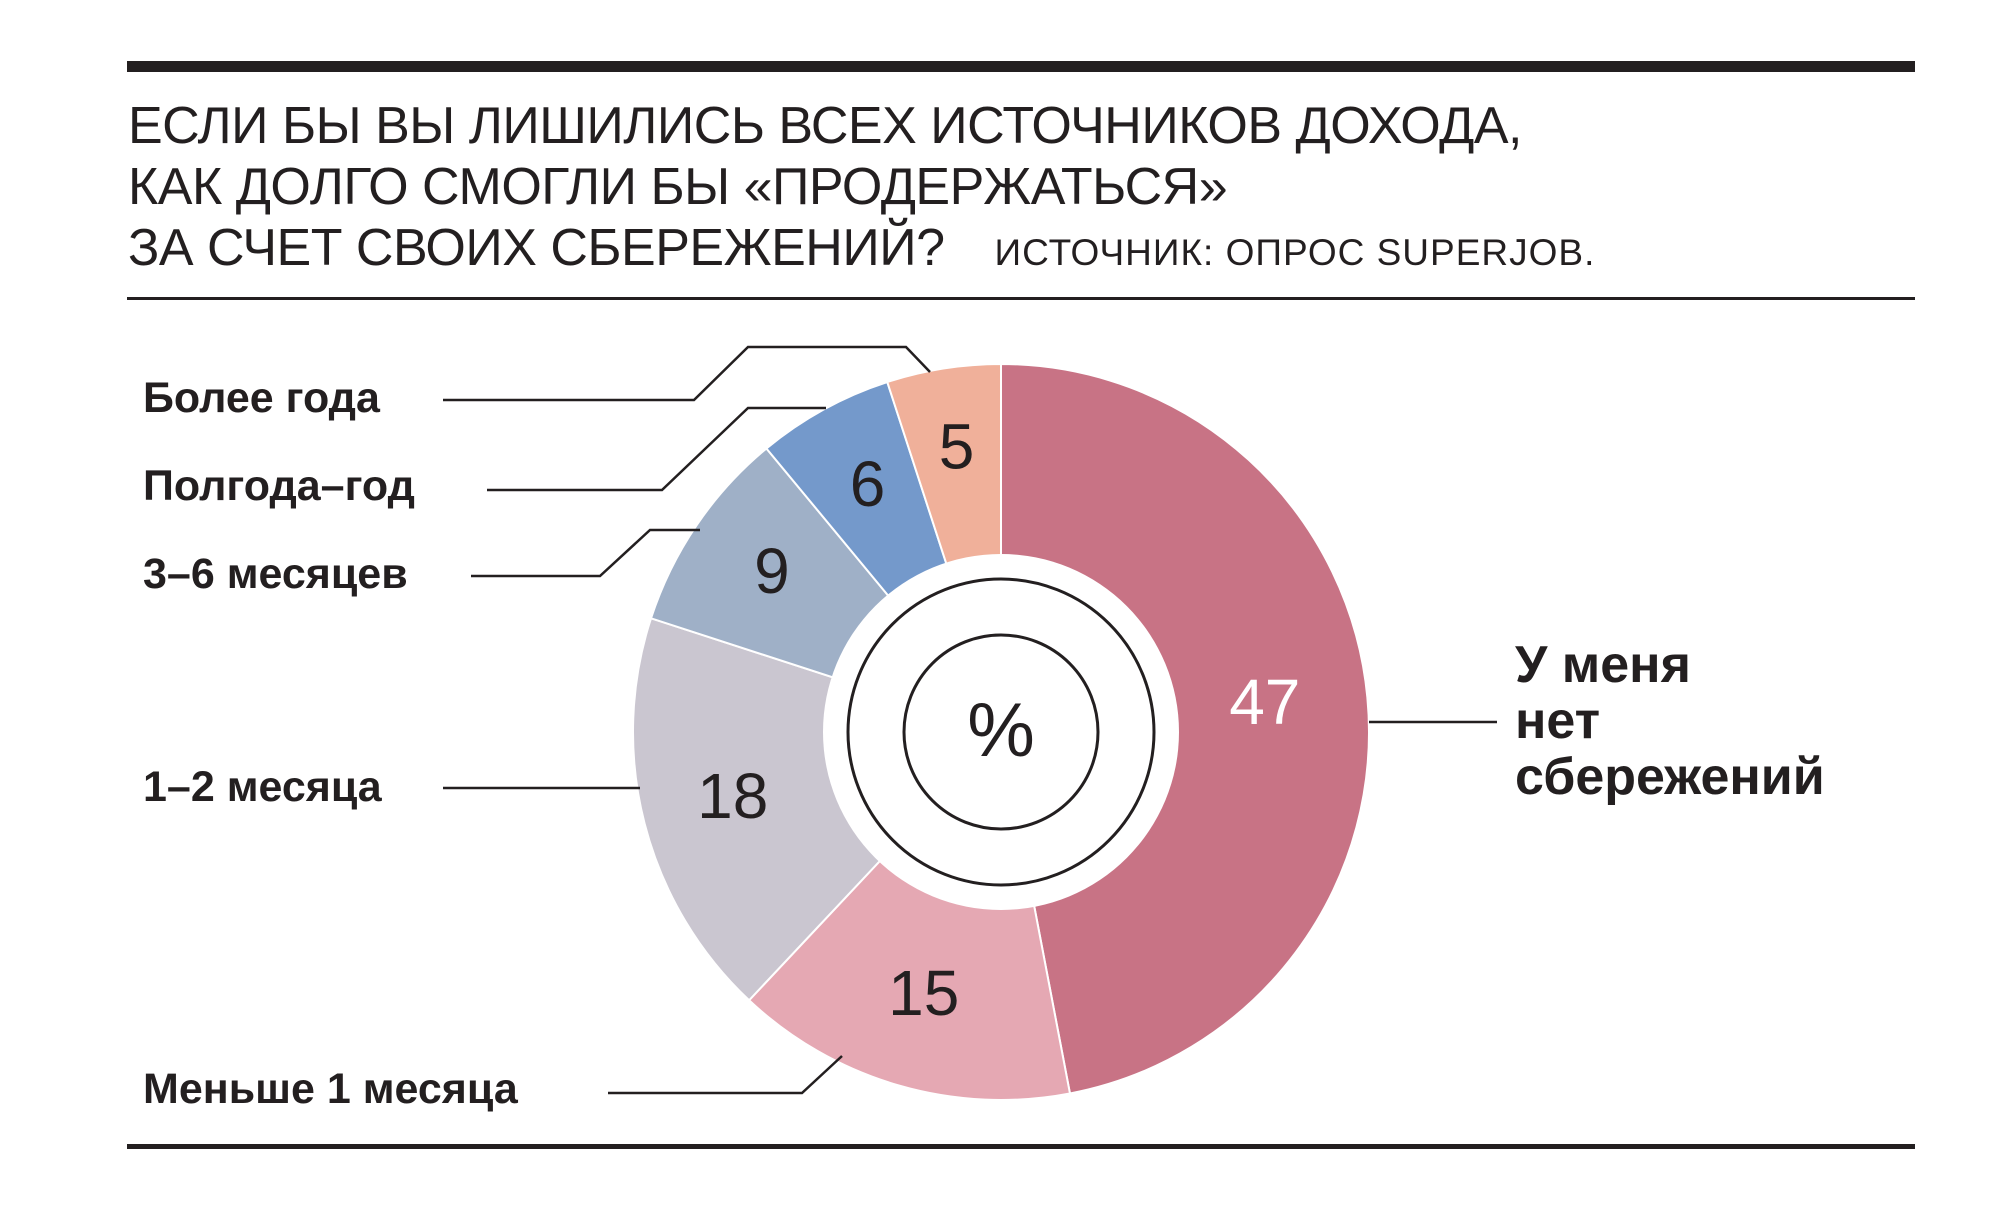 The height and width of the screenshot is (1206, 2008). Describe the element at coordinates (957, 446) in the screenshot. I see `value-label-more-than-year: 5` at that location.